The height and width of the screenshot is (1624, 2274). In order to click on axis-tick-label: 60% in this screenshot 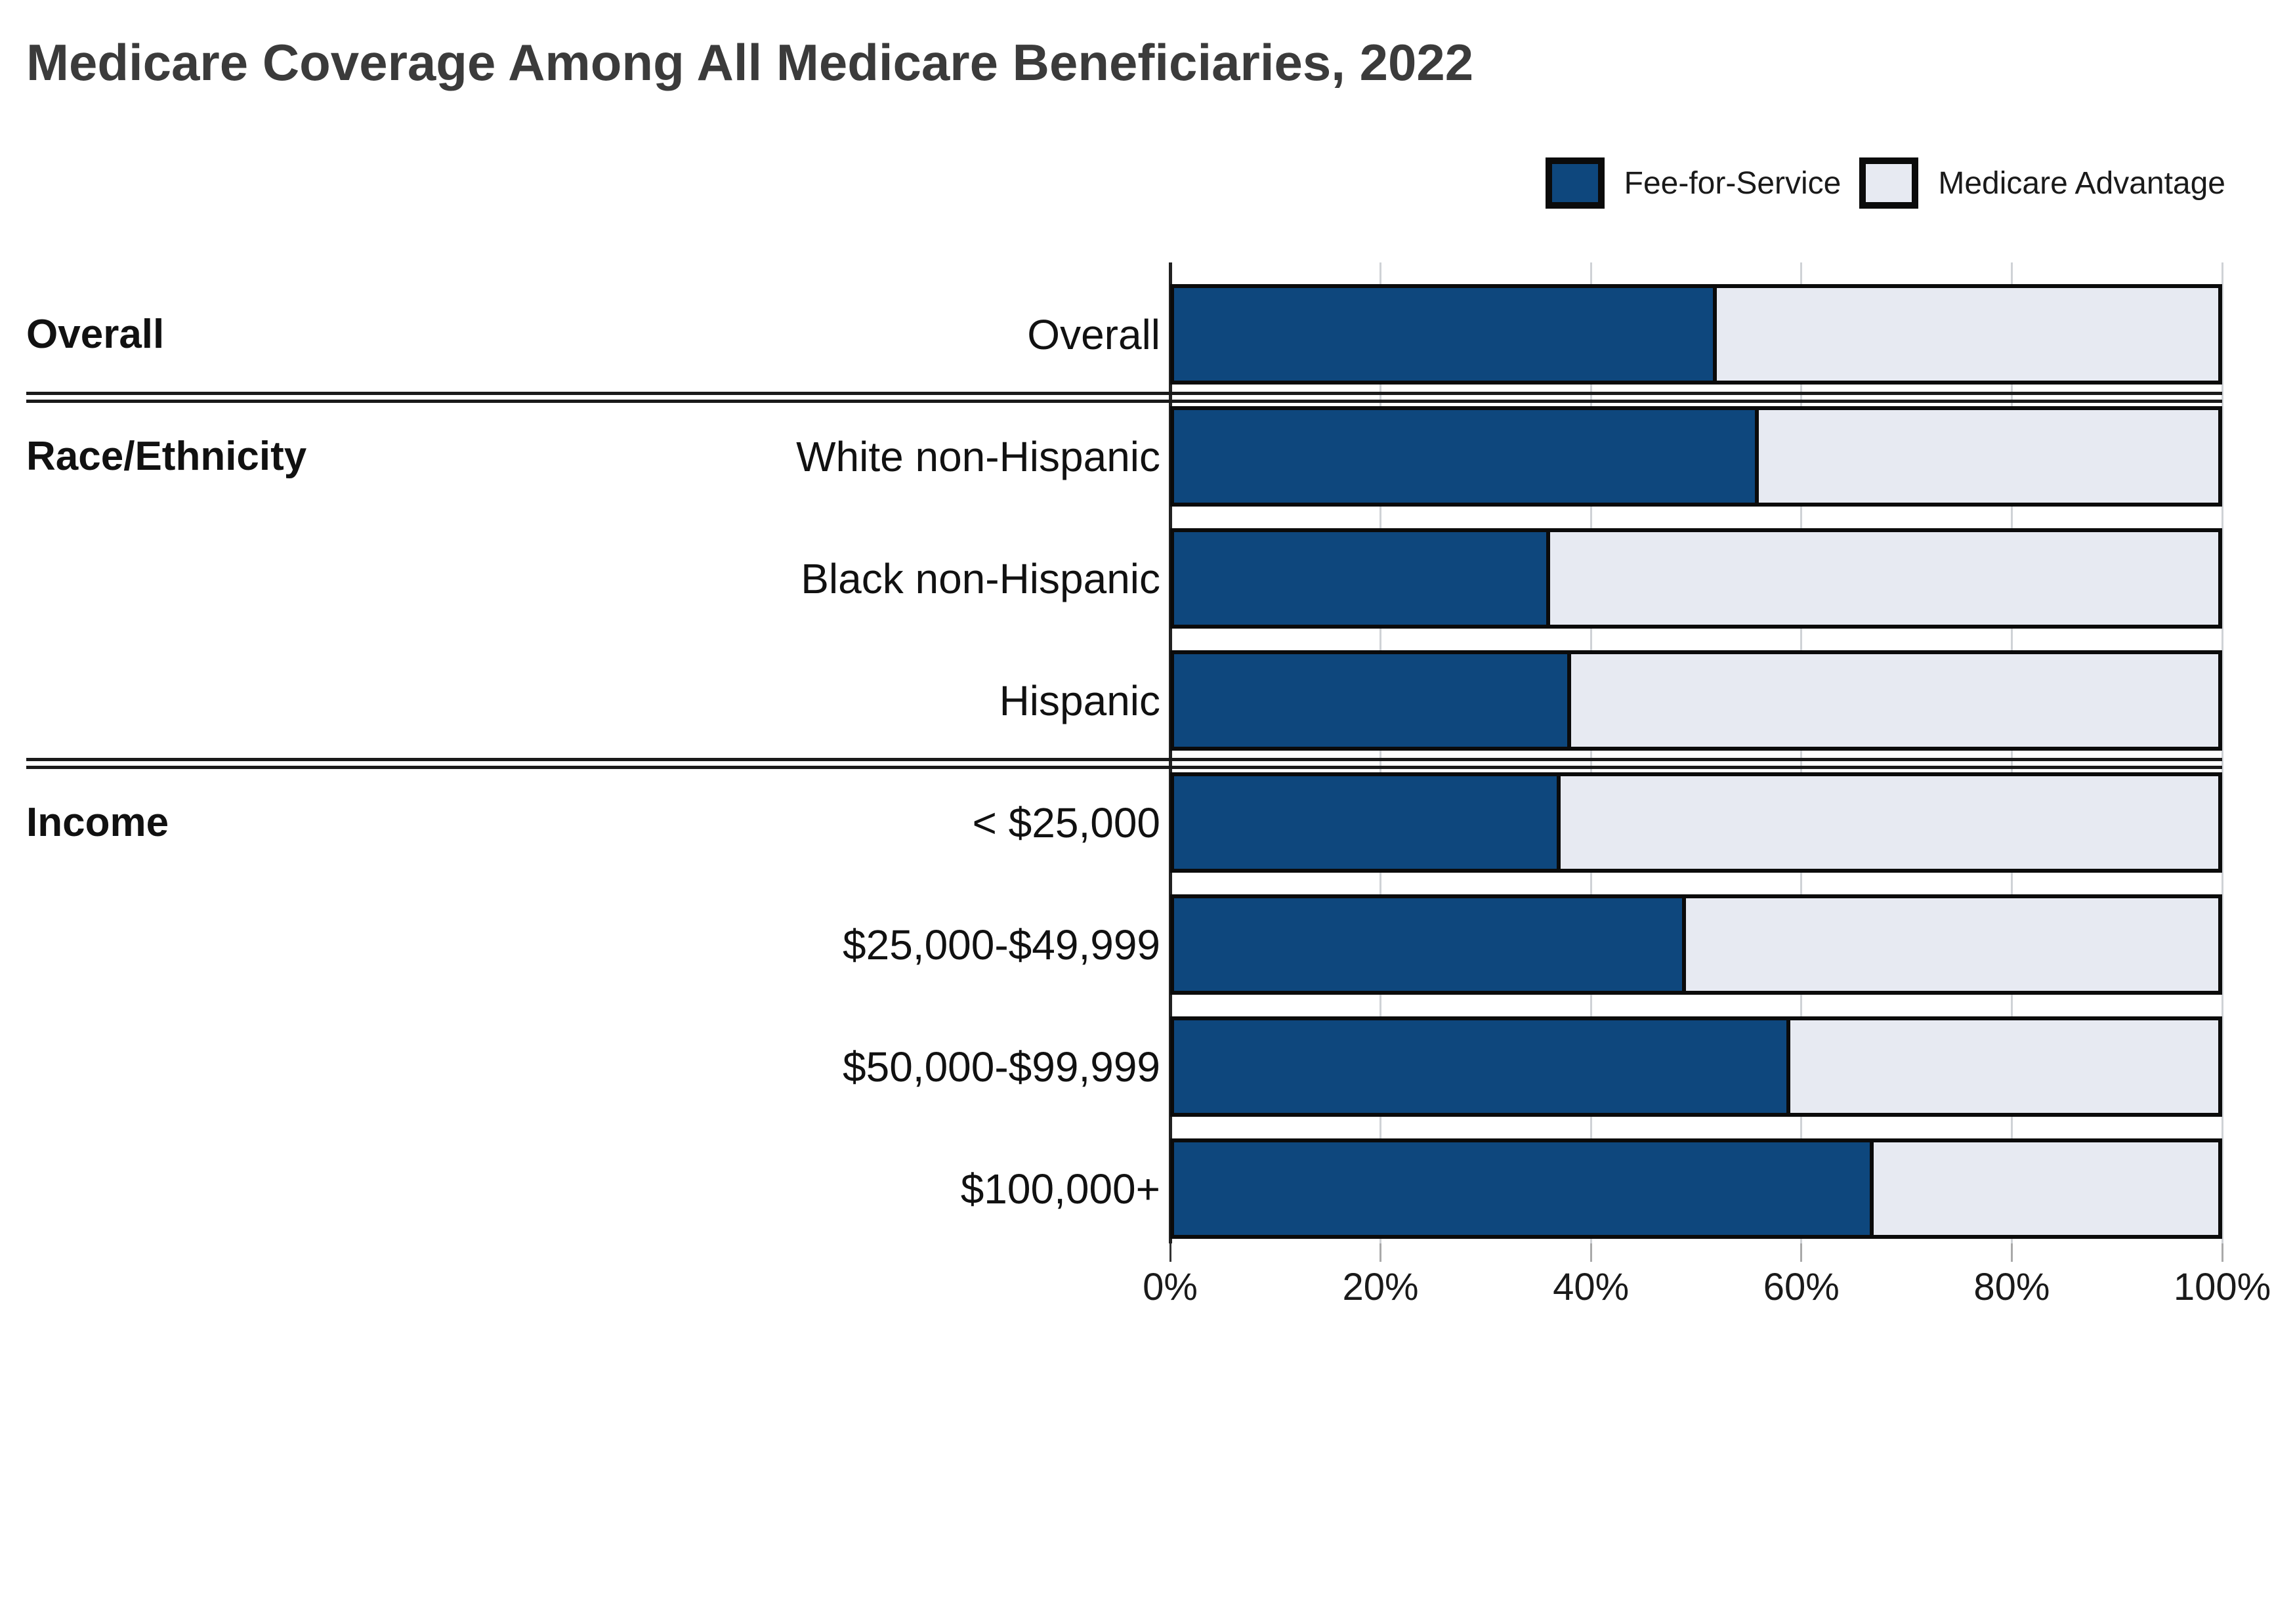, I will do `click(1801, 1287)`.